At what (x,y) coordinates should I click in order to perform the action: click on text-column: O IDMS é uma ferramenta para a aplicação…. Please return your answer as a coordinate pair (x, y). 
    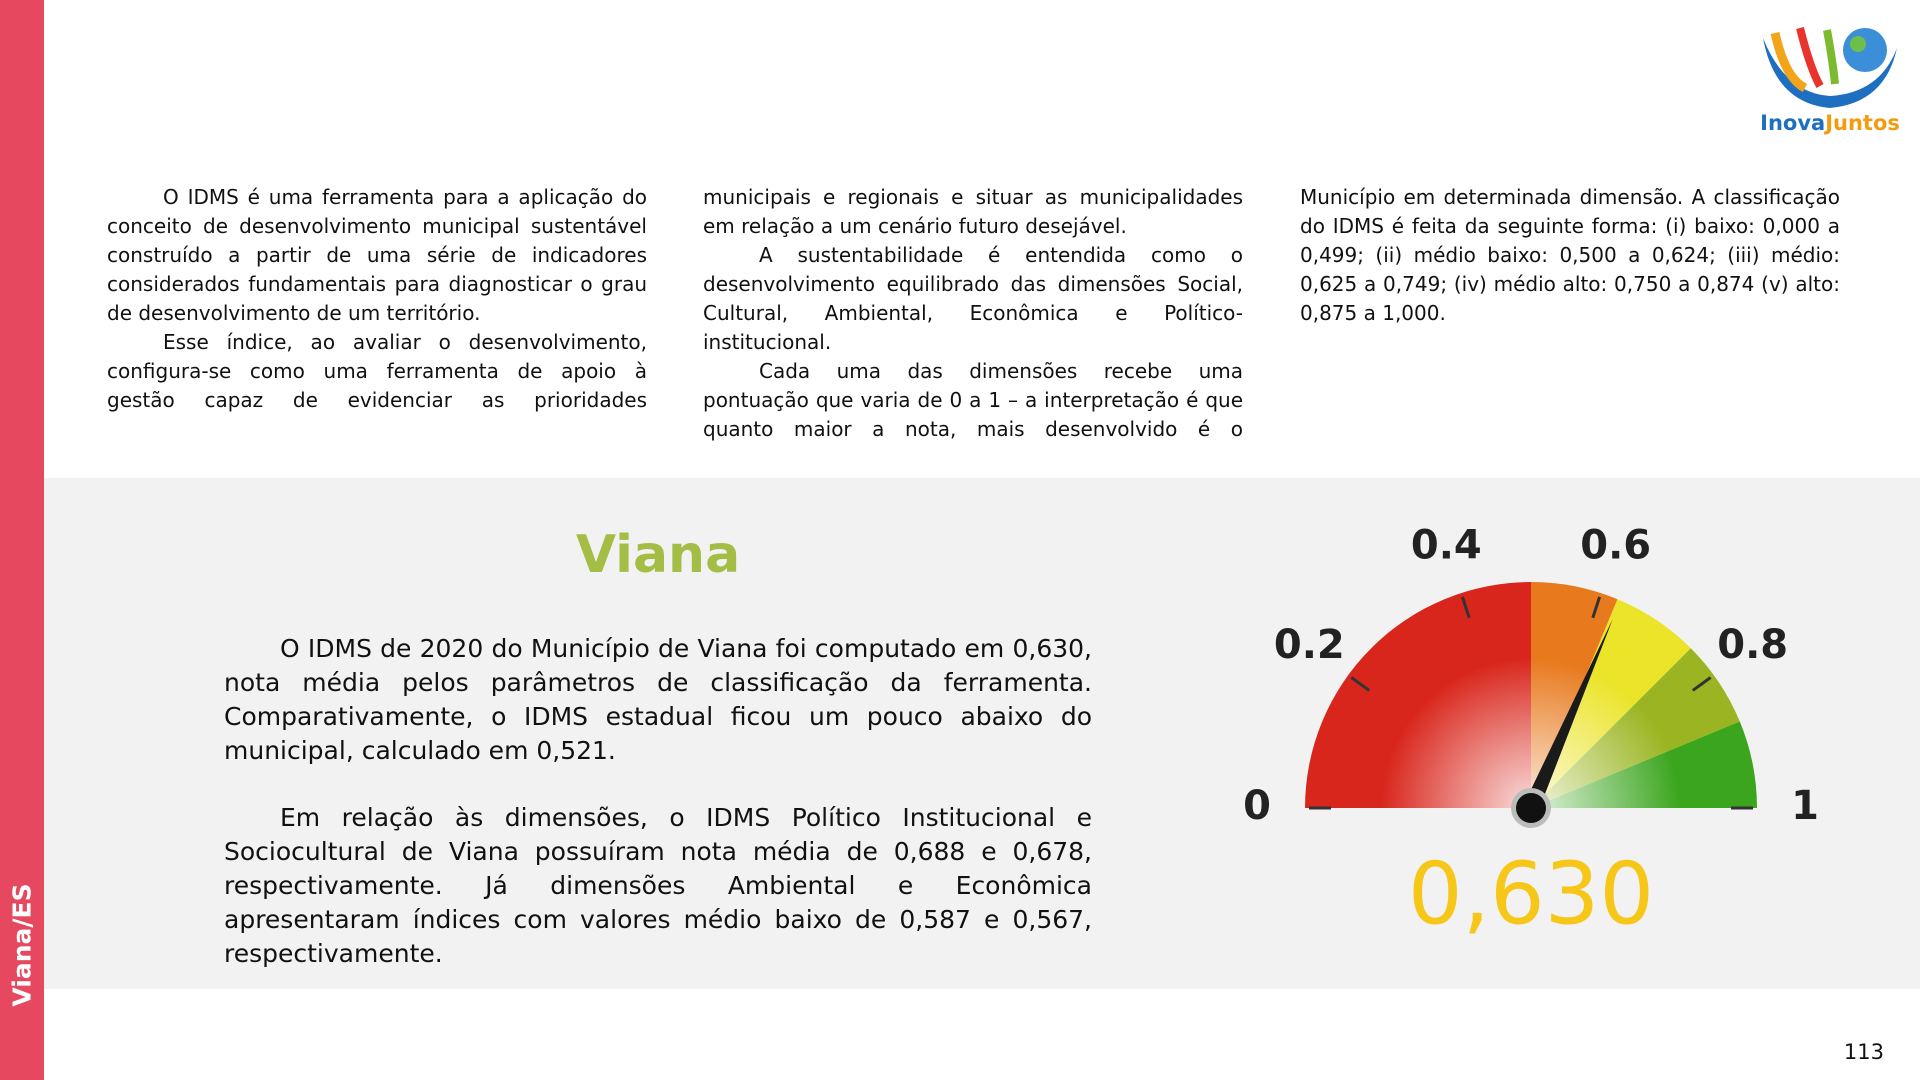
    Looking at the image, I should click on (377, 299).